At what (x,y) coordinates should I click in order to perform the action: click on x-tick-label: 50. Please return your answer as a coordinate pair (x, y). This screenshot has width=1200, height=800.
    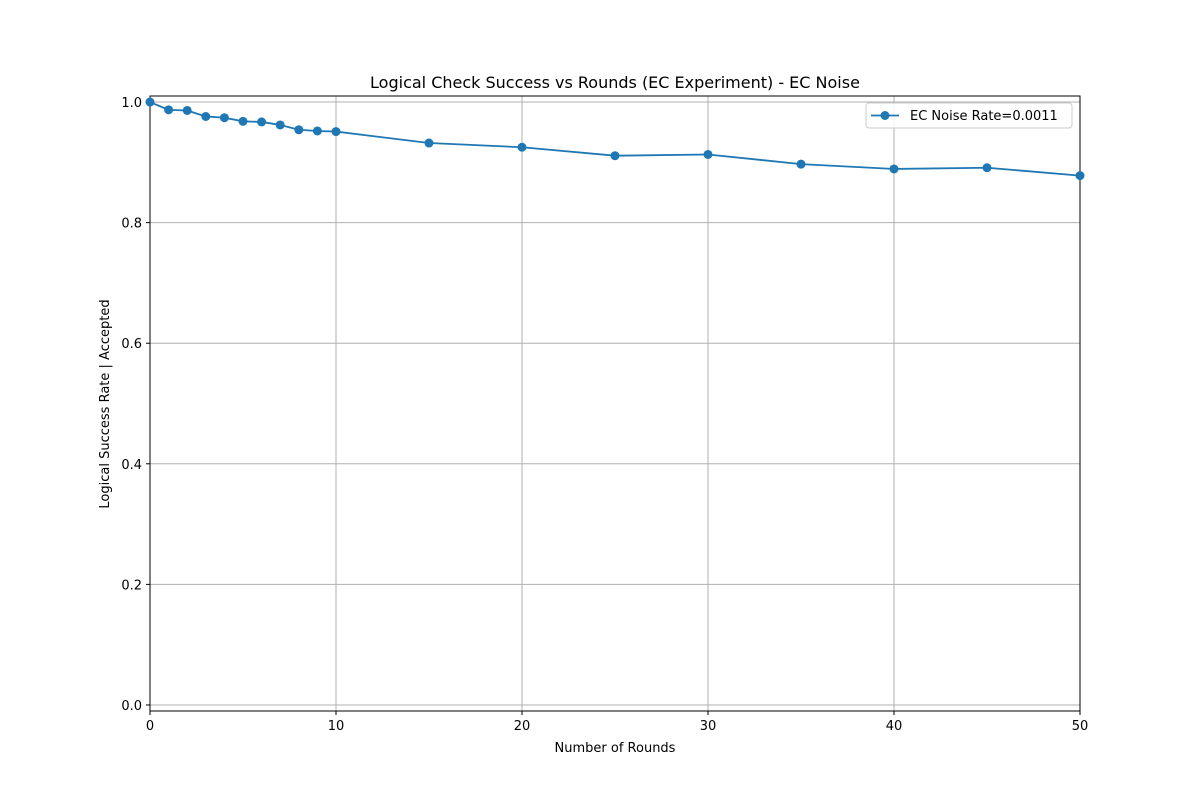
    Looking at the image, I should click on (1080, 726).